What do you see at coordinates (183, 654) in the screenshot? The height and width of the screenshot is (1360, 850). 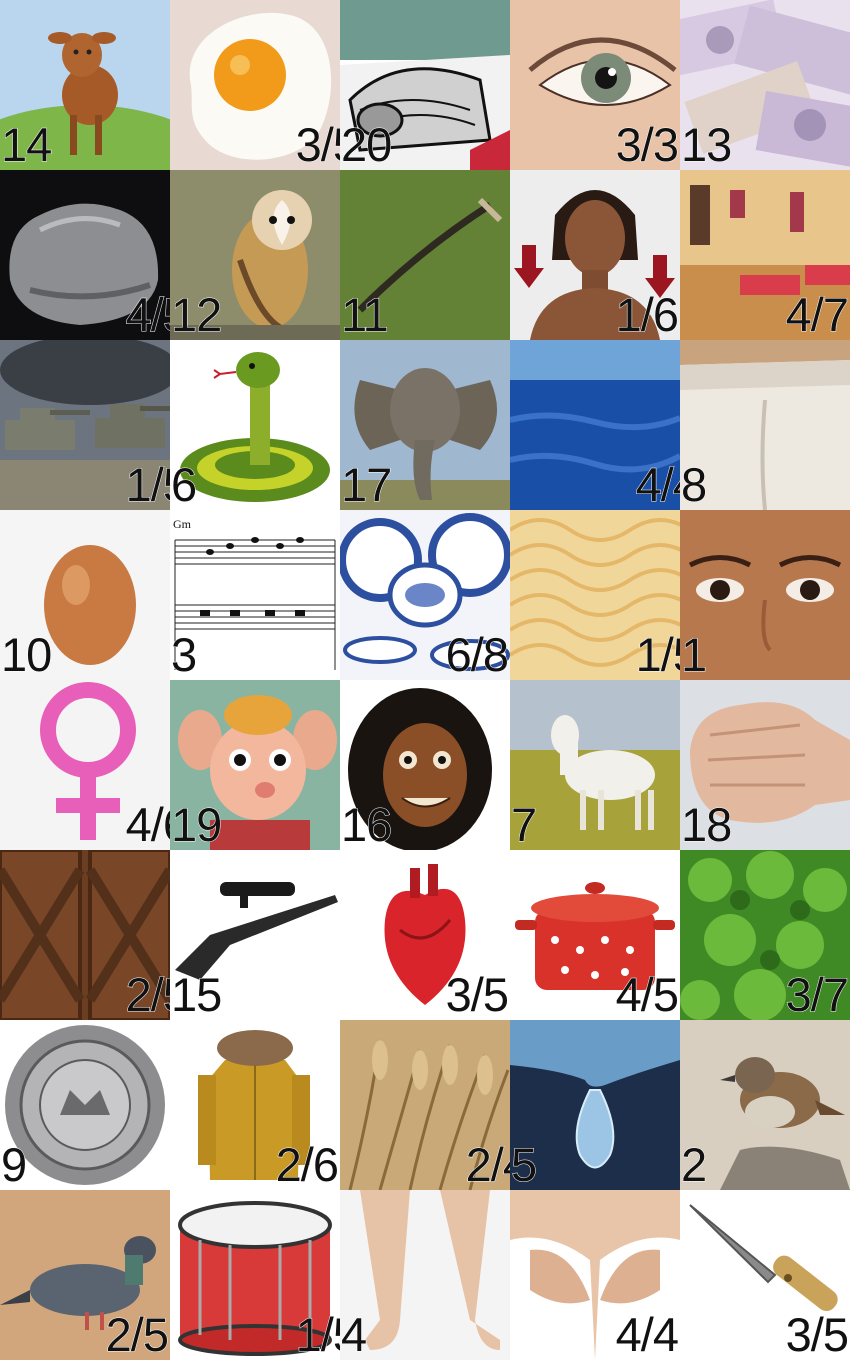 I see `tile-number: 3` at bounding box center [183, 654].